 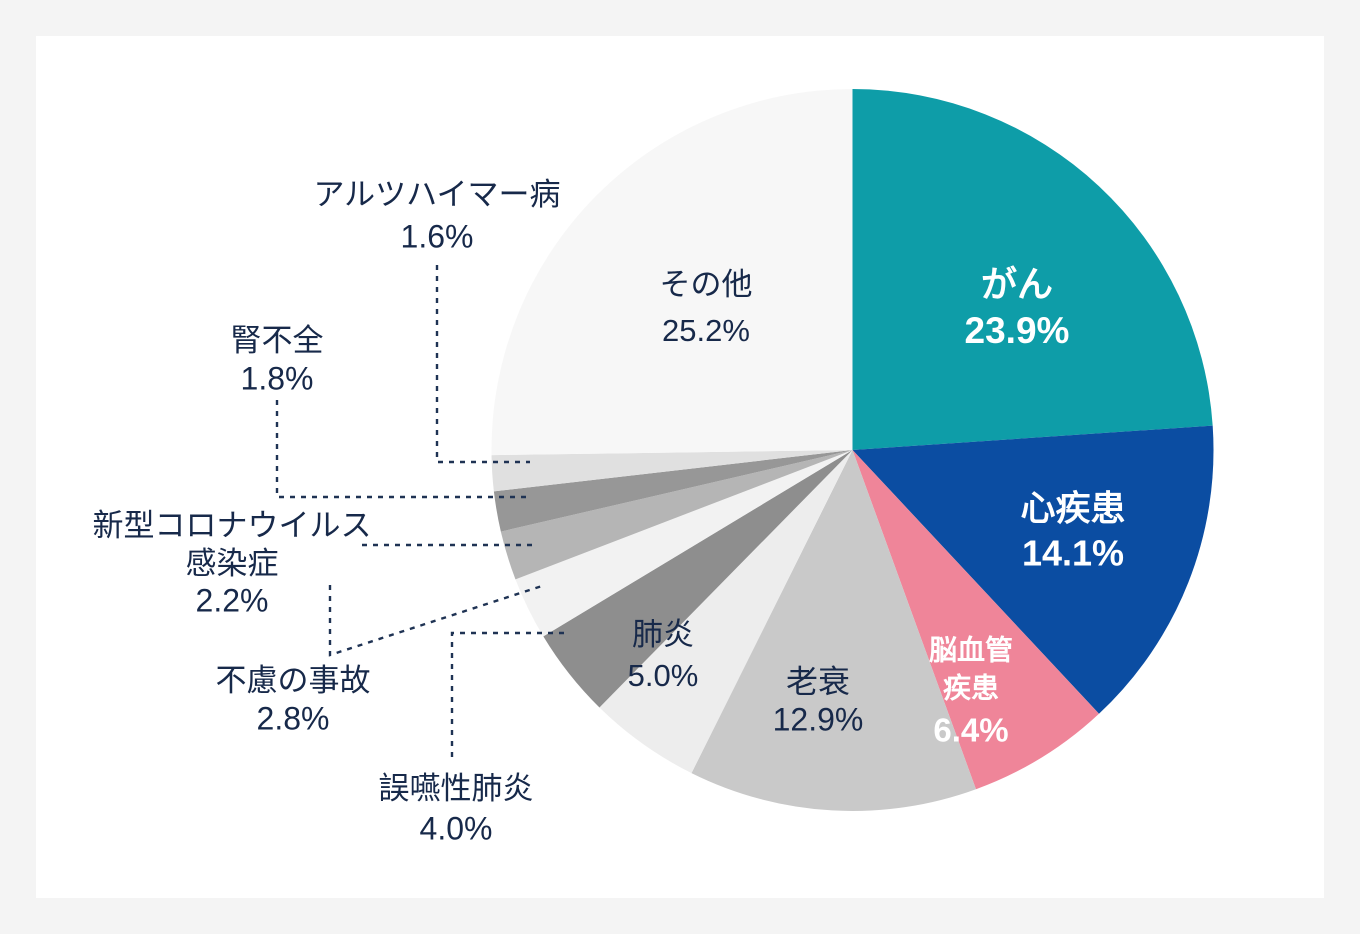 What do you see at coordinates (232, 563) in the screenshot?
I see `label-covid19-name-line2: 感染症` at bounding box center [232, 563].